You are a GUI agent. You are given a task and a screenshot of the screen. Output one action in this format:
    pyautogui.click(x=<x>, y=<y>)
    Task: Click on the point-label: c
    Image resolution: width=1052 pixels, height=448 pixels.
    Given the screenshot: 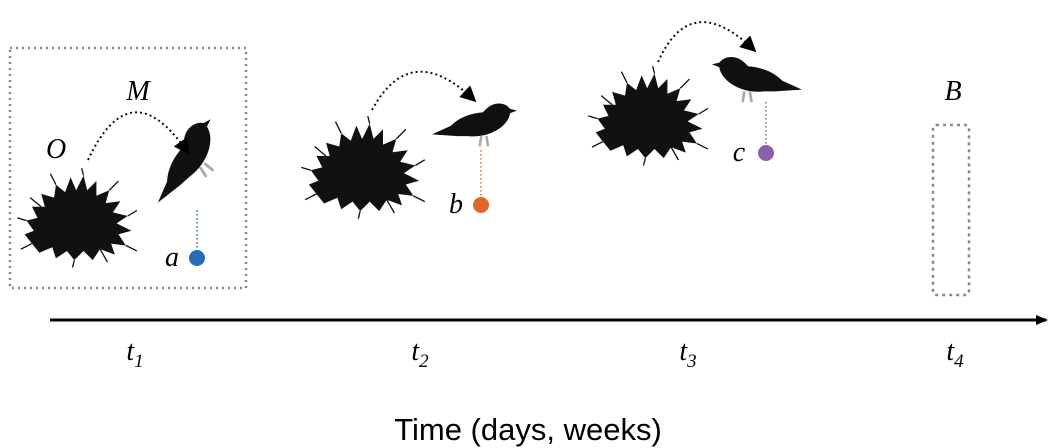 What is the action you would take?
    pyautogui.click(x=739, y=152)
    